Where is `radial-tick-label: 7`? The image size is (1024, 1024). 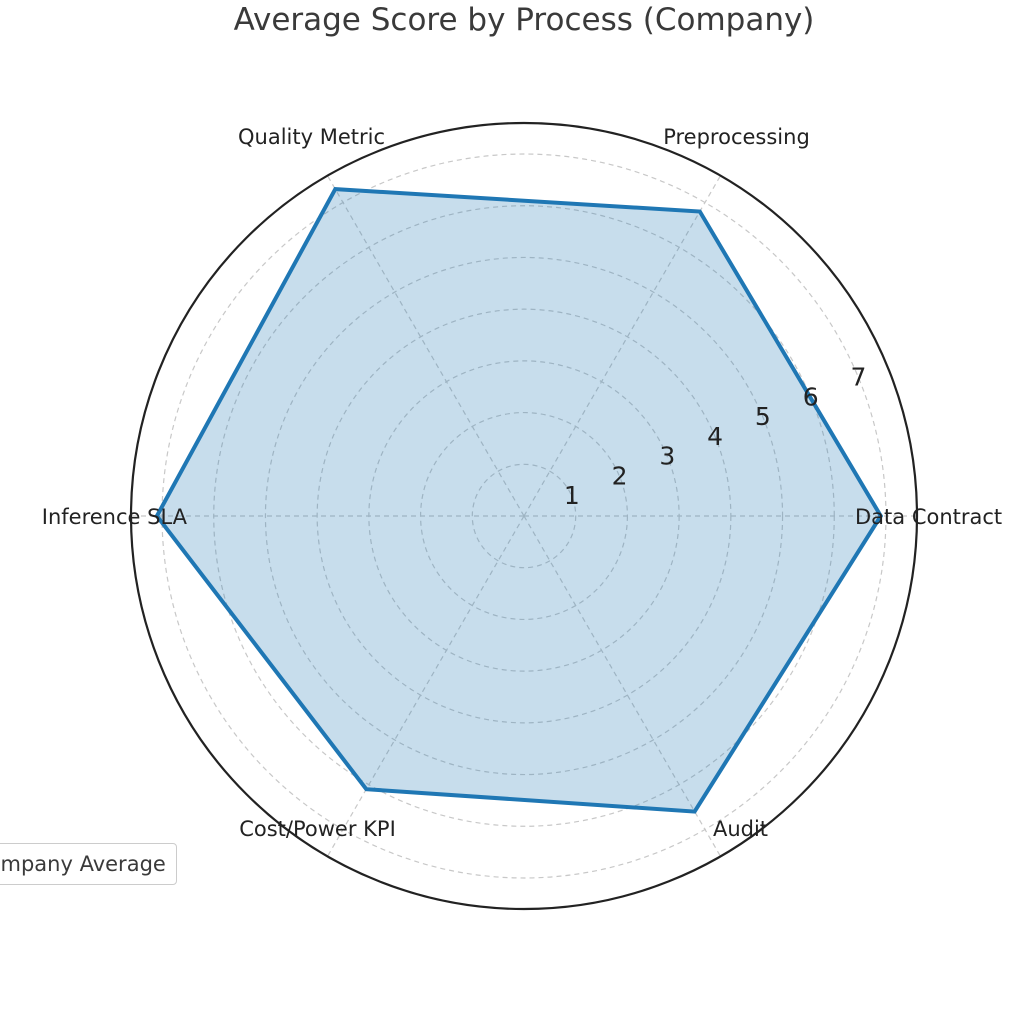
radial-tick-label: 7 is located at coordinates (858, 376).